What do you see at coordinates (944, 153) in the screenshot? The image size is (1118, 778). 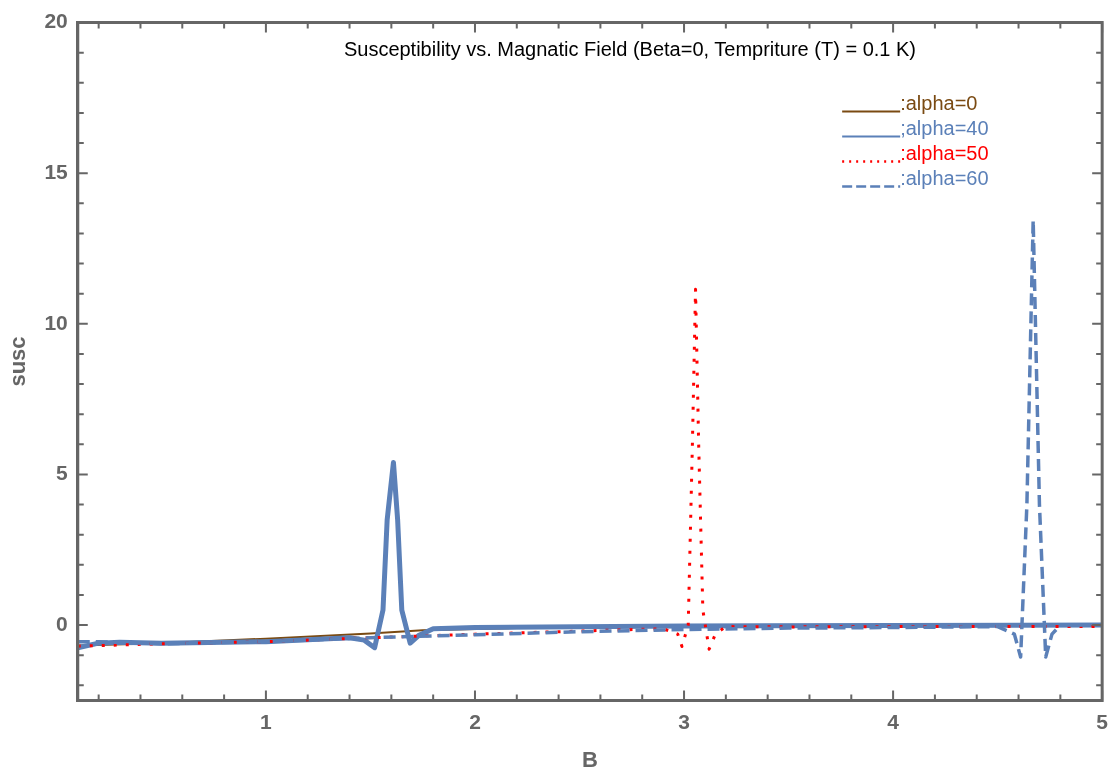 I see `legend-label: :alpha=50` at bounding box center [944, 153].